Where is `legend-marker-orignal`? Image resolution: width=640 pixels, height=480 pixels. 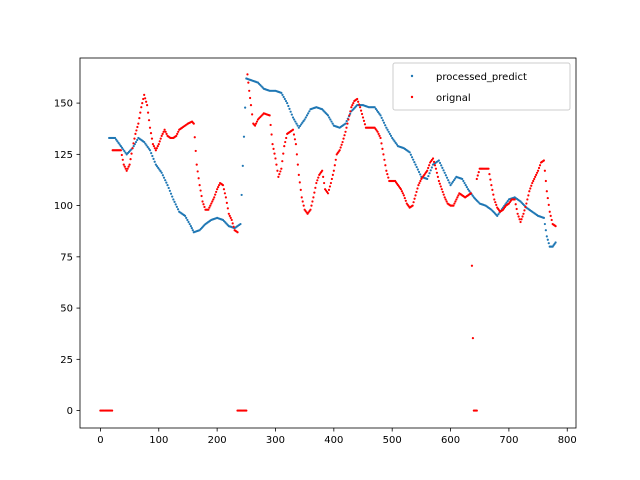
legend-marker-orignal is located at coordinates (412, 97).